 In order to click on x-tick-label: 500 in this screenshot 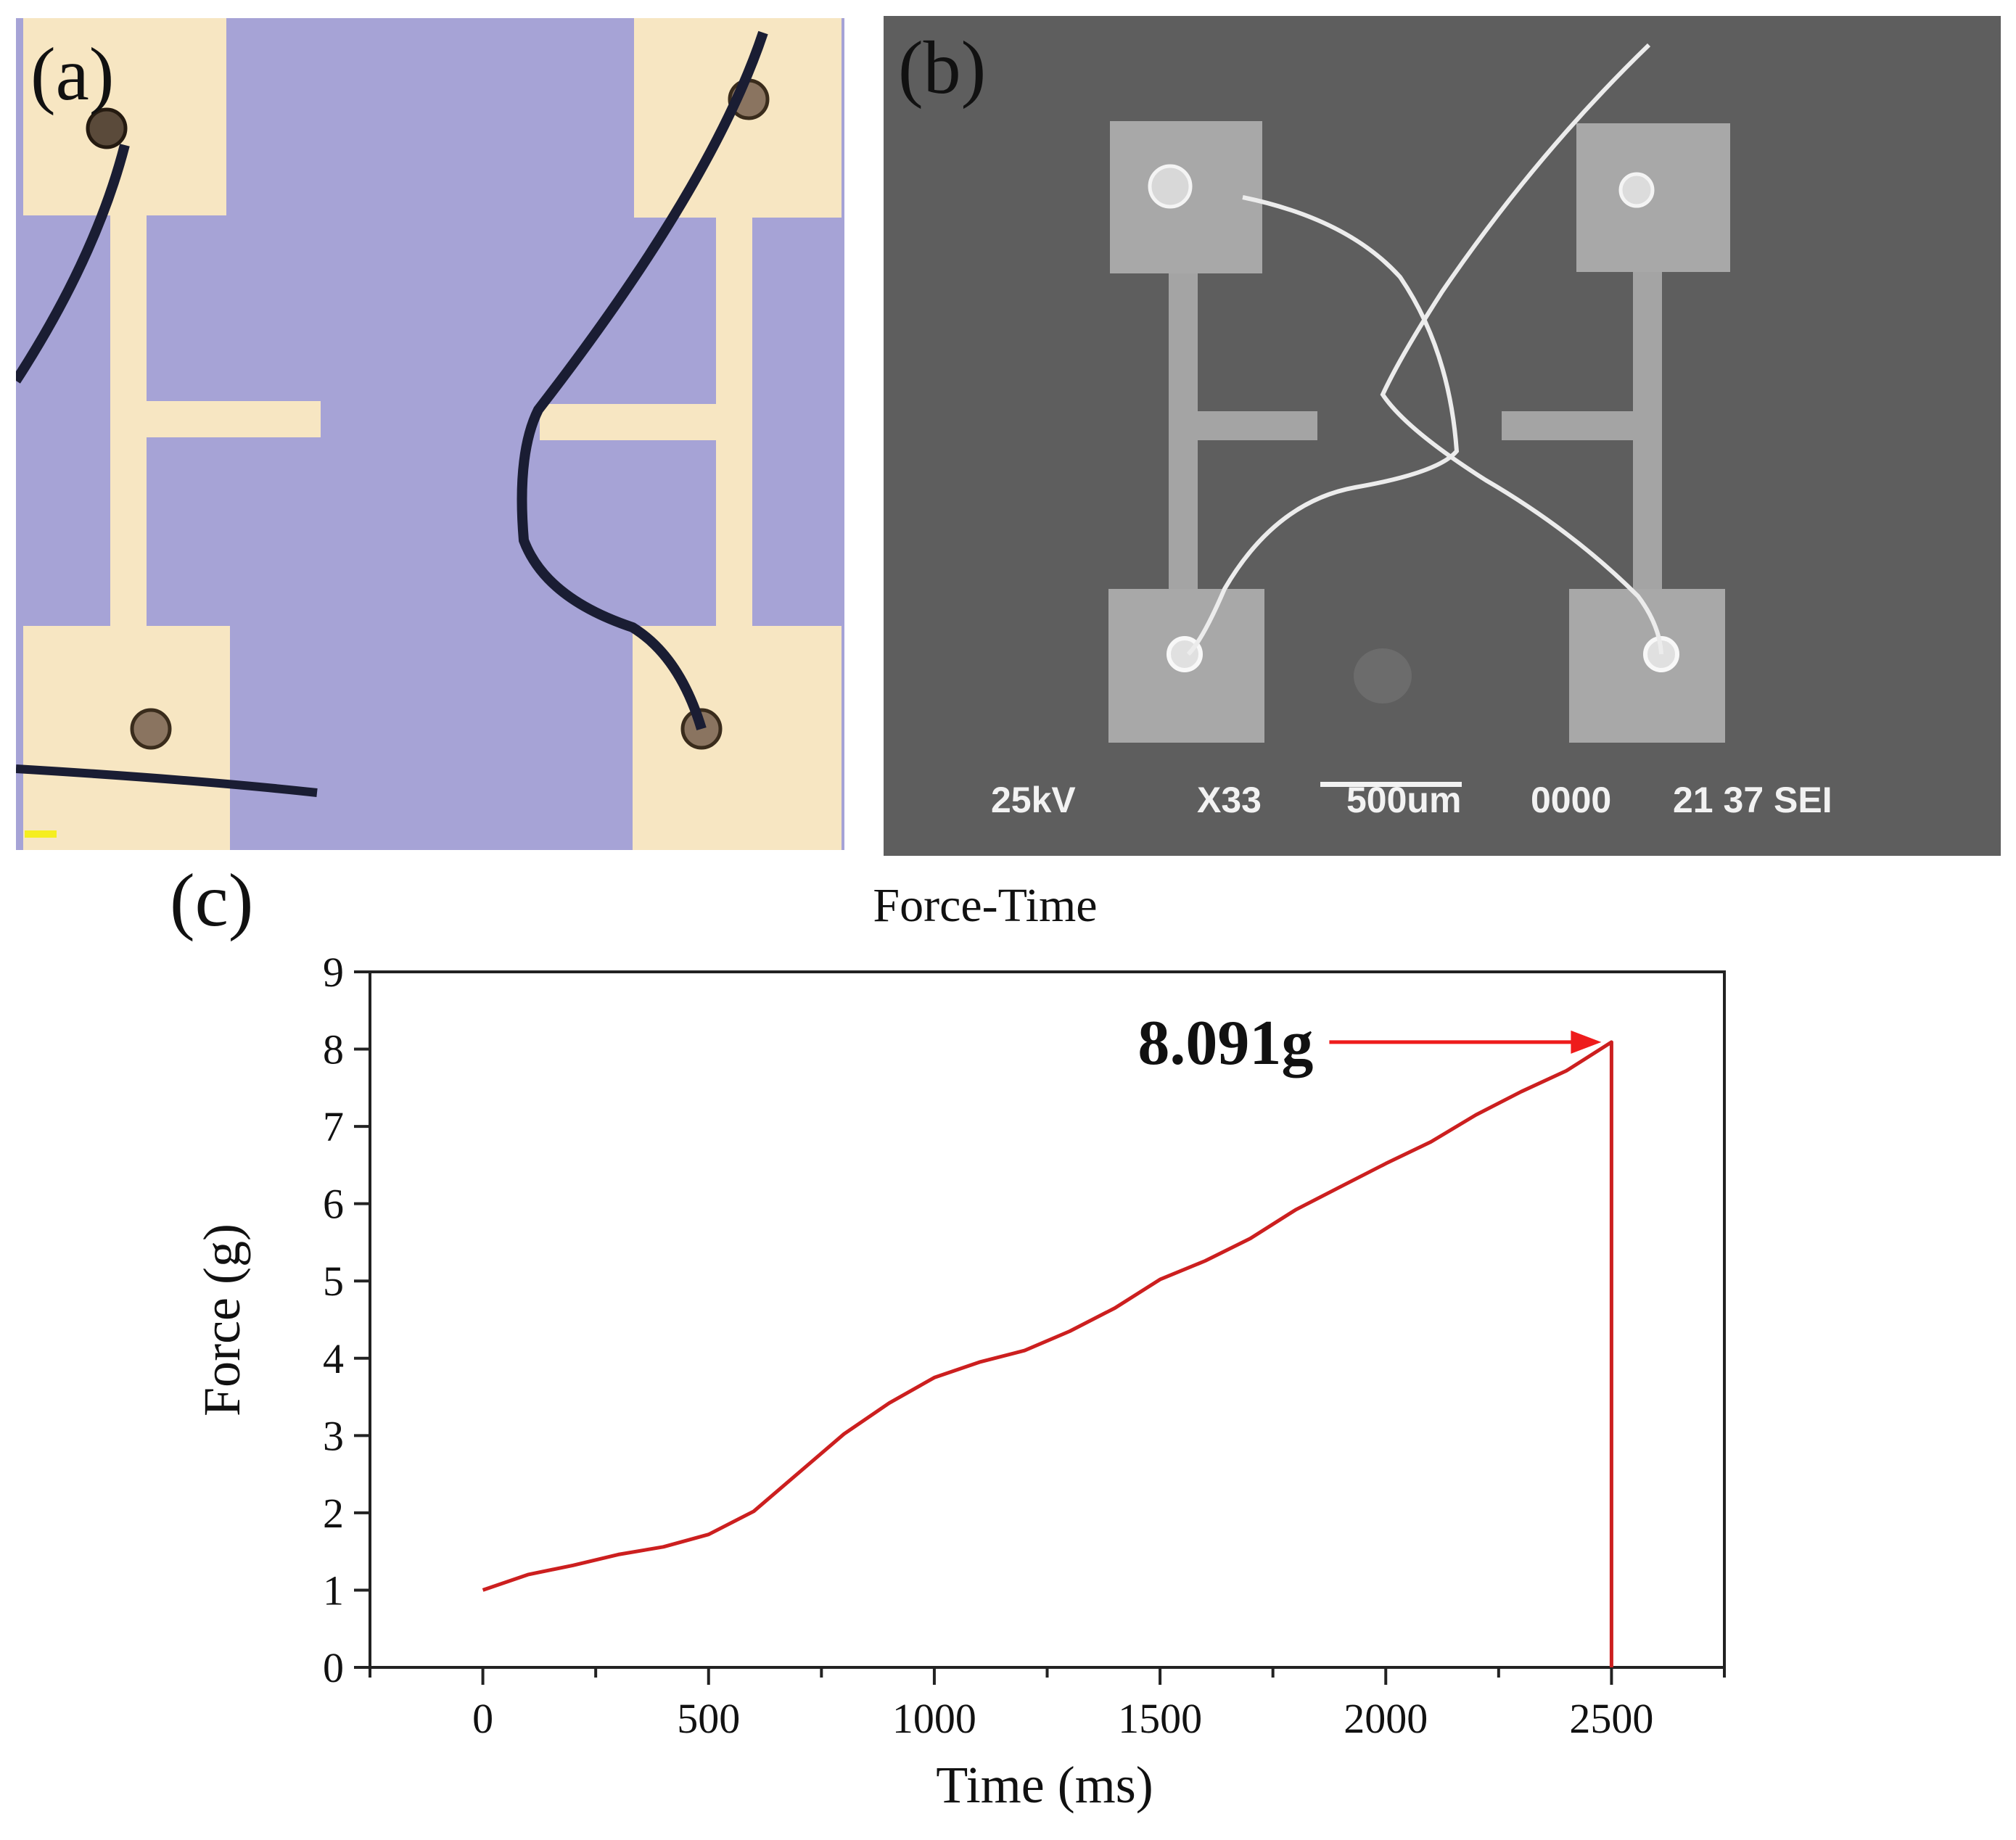, I will do `click(708, 1718)`.